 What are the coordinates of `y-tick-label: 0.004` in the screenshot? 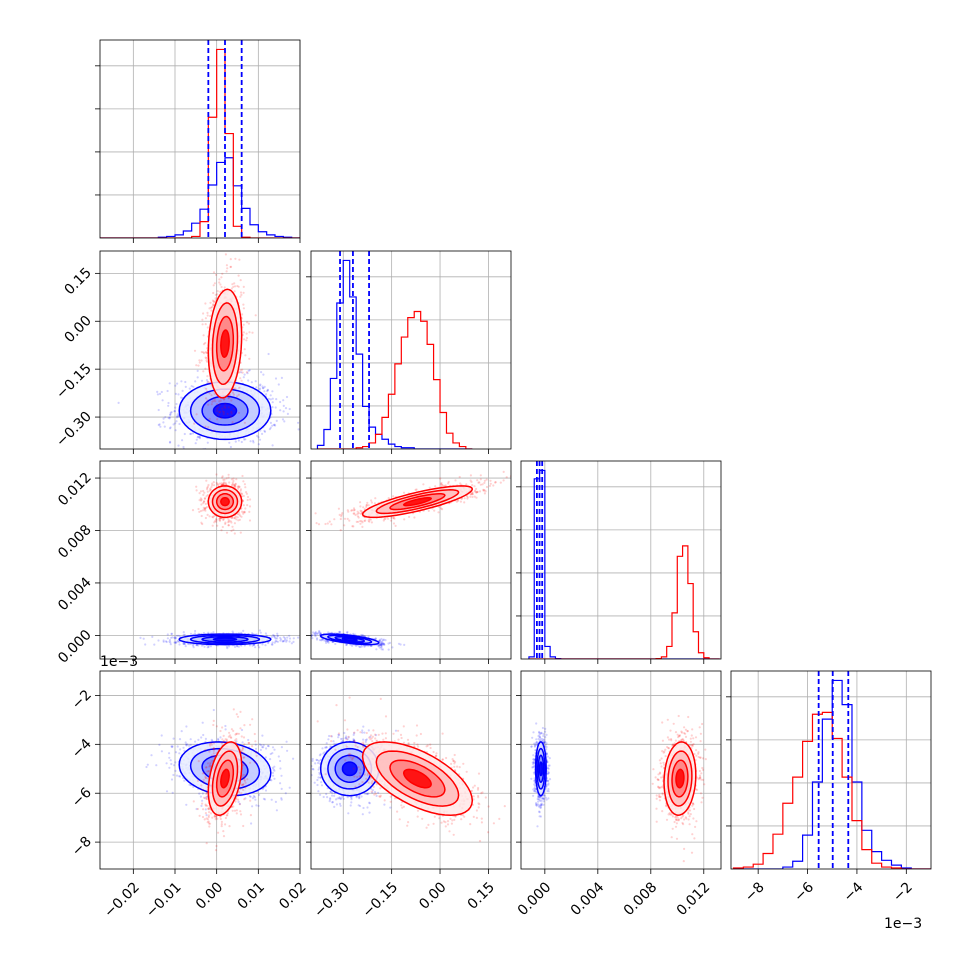 It's located at (75, 594).